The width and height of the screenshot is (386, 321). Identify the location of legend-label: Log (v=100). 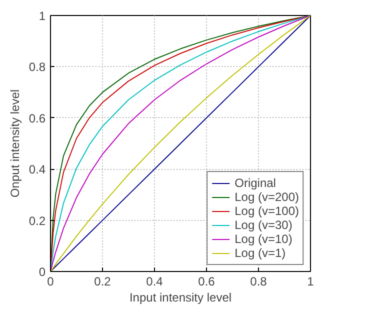
(266, 211).